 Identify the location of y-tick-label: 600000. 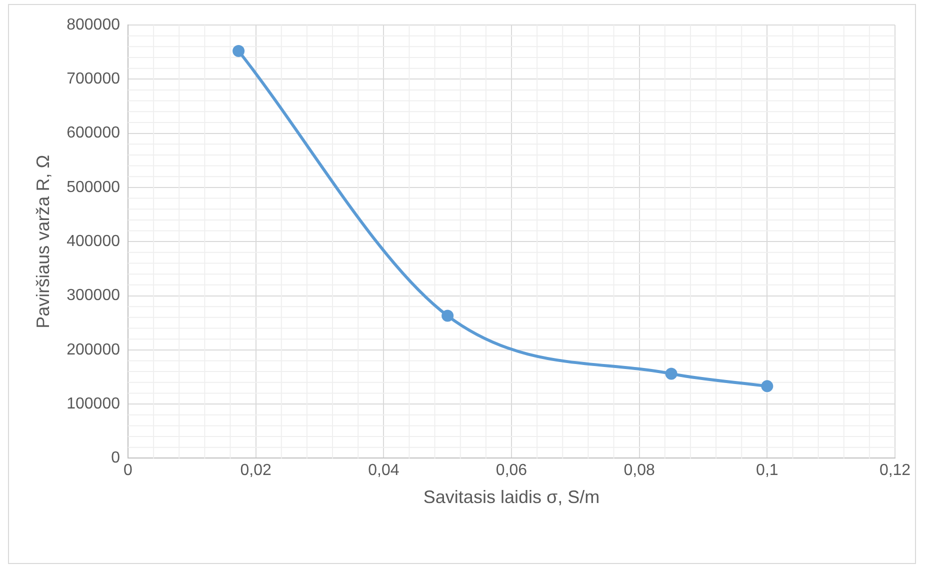
(93, 133).